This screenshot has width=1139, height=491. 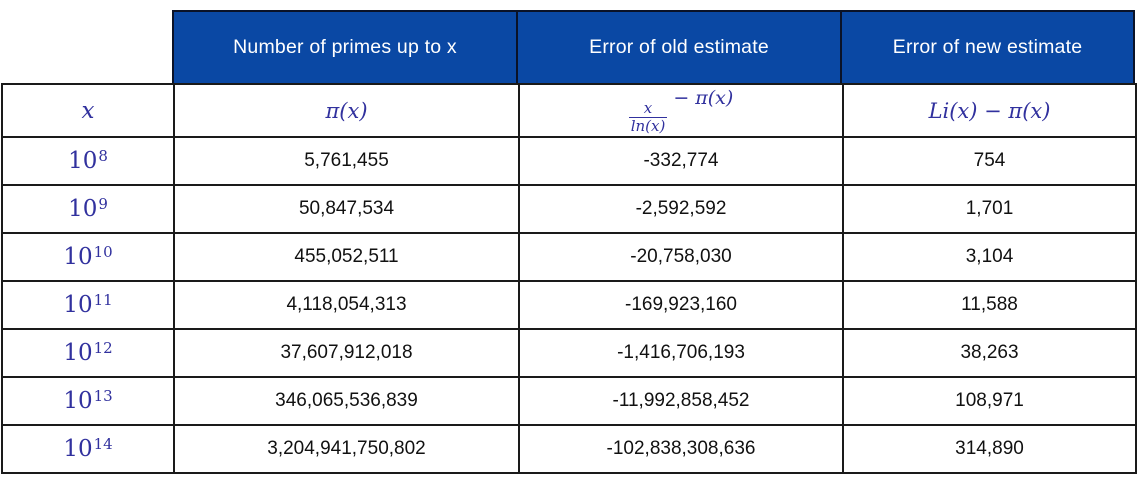 I want to click on new-error-value: 314,890, so click(x=989, y=448).